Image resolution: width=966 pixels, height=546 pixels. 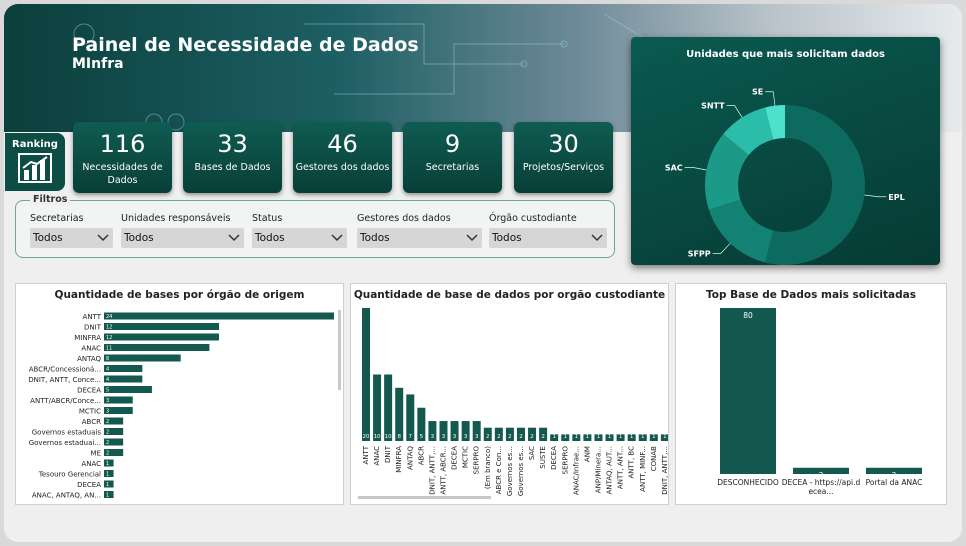 I want to click on kpi-label: Bases de Dados, so click(x=232, y=167).